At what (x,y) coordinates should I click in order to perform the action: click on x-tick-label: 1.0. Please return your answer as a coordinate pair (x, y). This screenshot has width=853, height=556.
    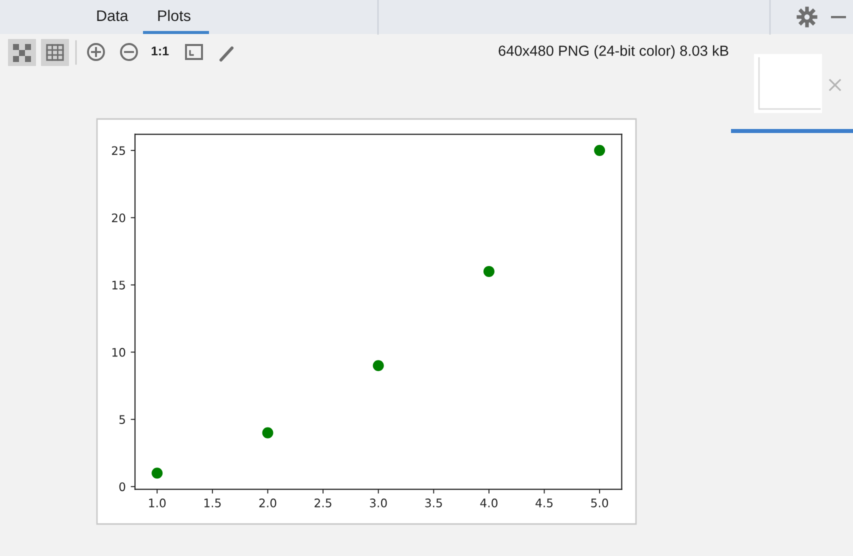
    Looking at the image, I should click on (157, 503).